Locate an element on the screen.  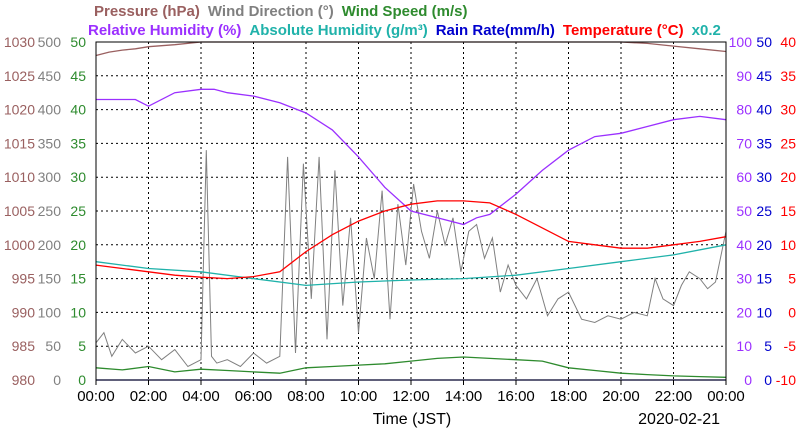
date-label: 2020-02-21 is located at coordinates (679, 419).